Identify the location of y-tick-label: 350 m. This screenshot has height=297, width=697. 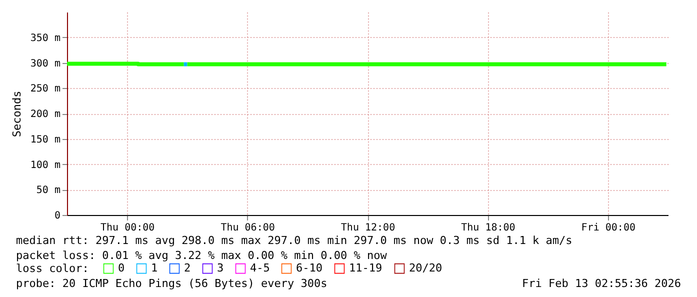
(45, 38).